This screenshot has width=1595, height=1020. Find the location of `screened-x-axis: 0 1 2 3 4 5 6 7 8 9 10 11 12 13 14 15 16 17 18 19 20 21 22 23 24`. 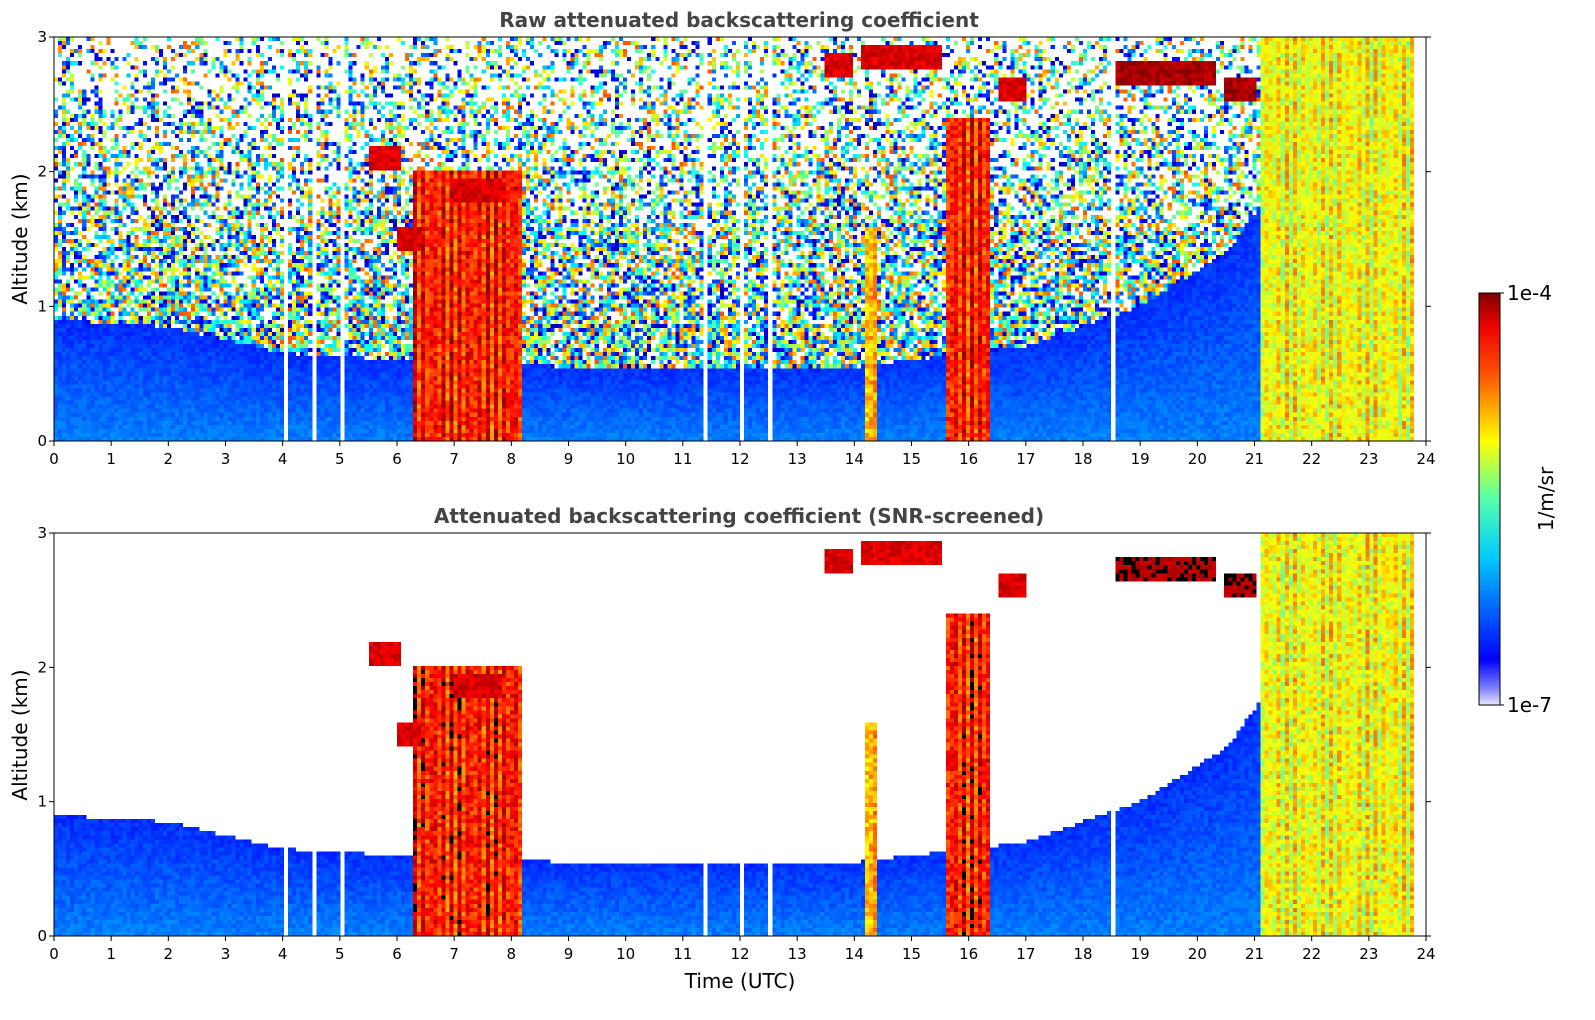

screened-x-axis: 0 1 2 3 4 5 6 7 8 9 10 11 12 13 14 15 16 17 18 19 20 21 22 23 24 is located at coordinates (742, 949).